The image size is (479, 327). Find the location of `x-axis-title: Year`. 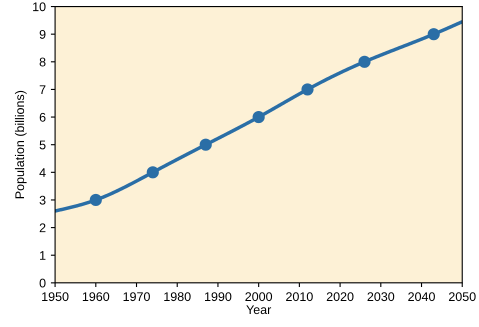

x-axis-title: Year is located at coordinates (259, 309).